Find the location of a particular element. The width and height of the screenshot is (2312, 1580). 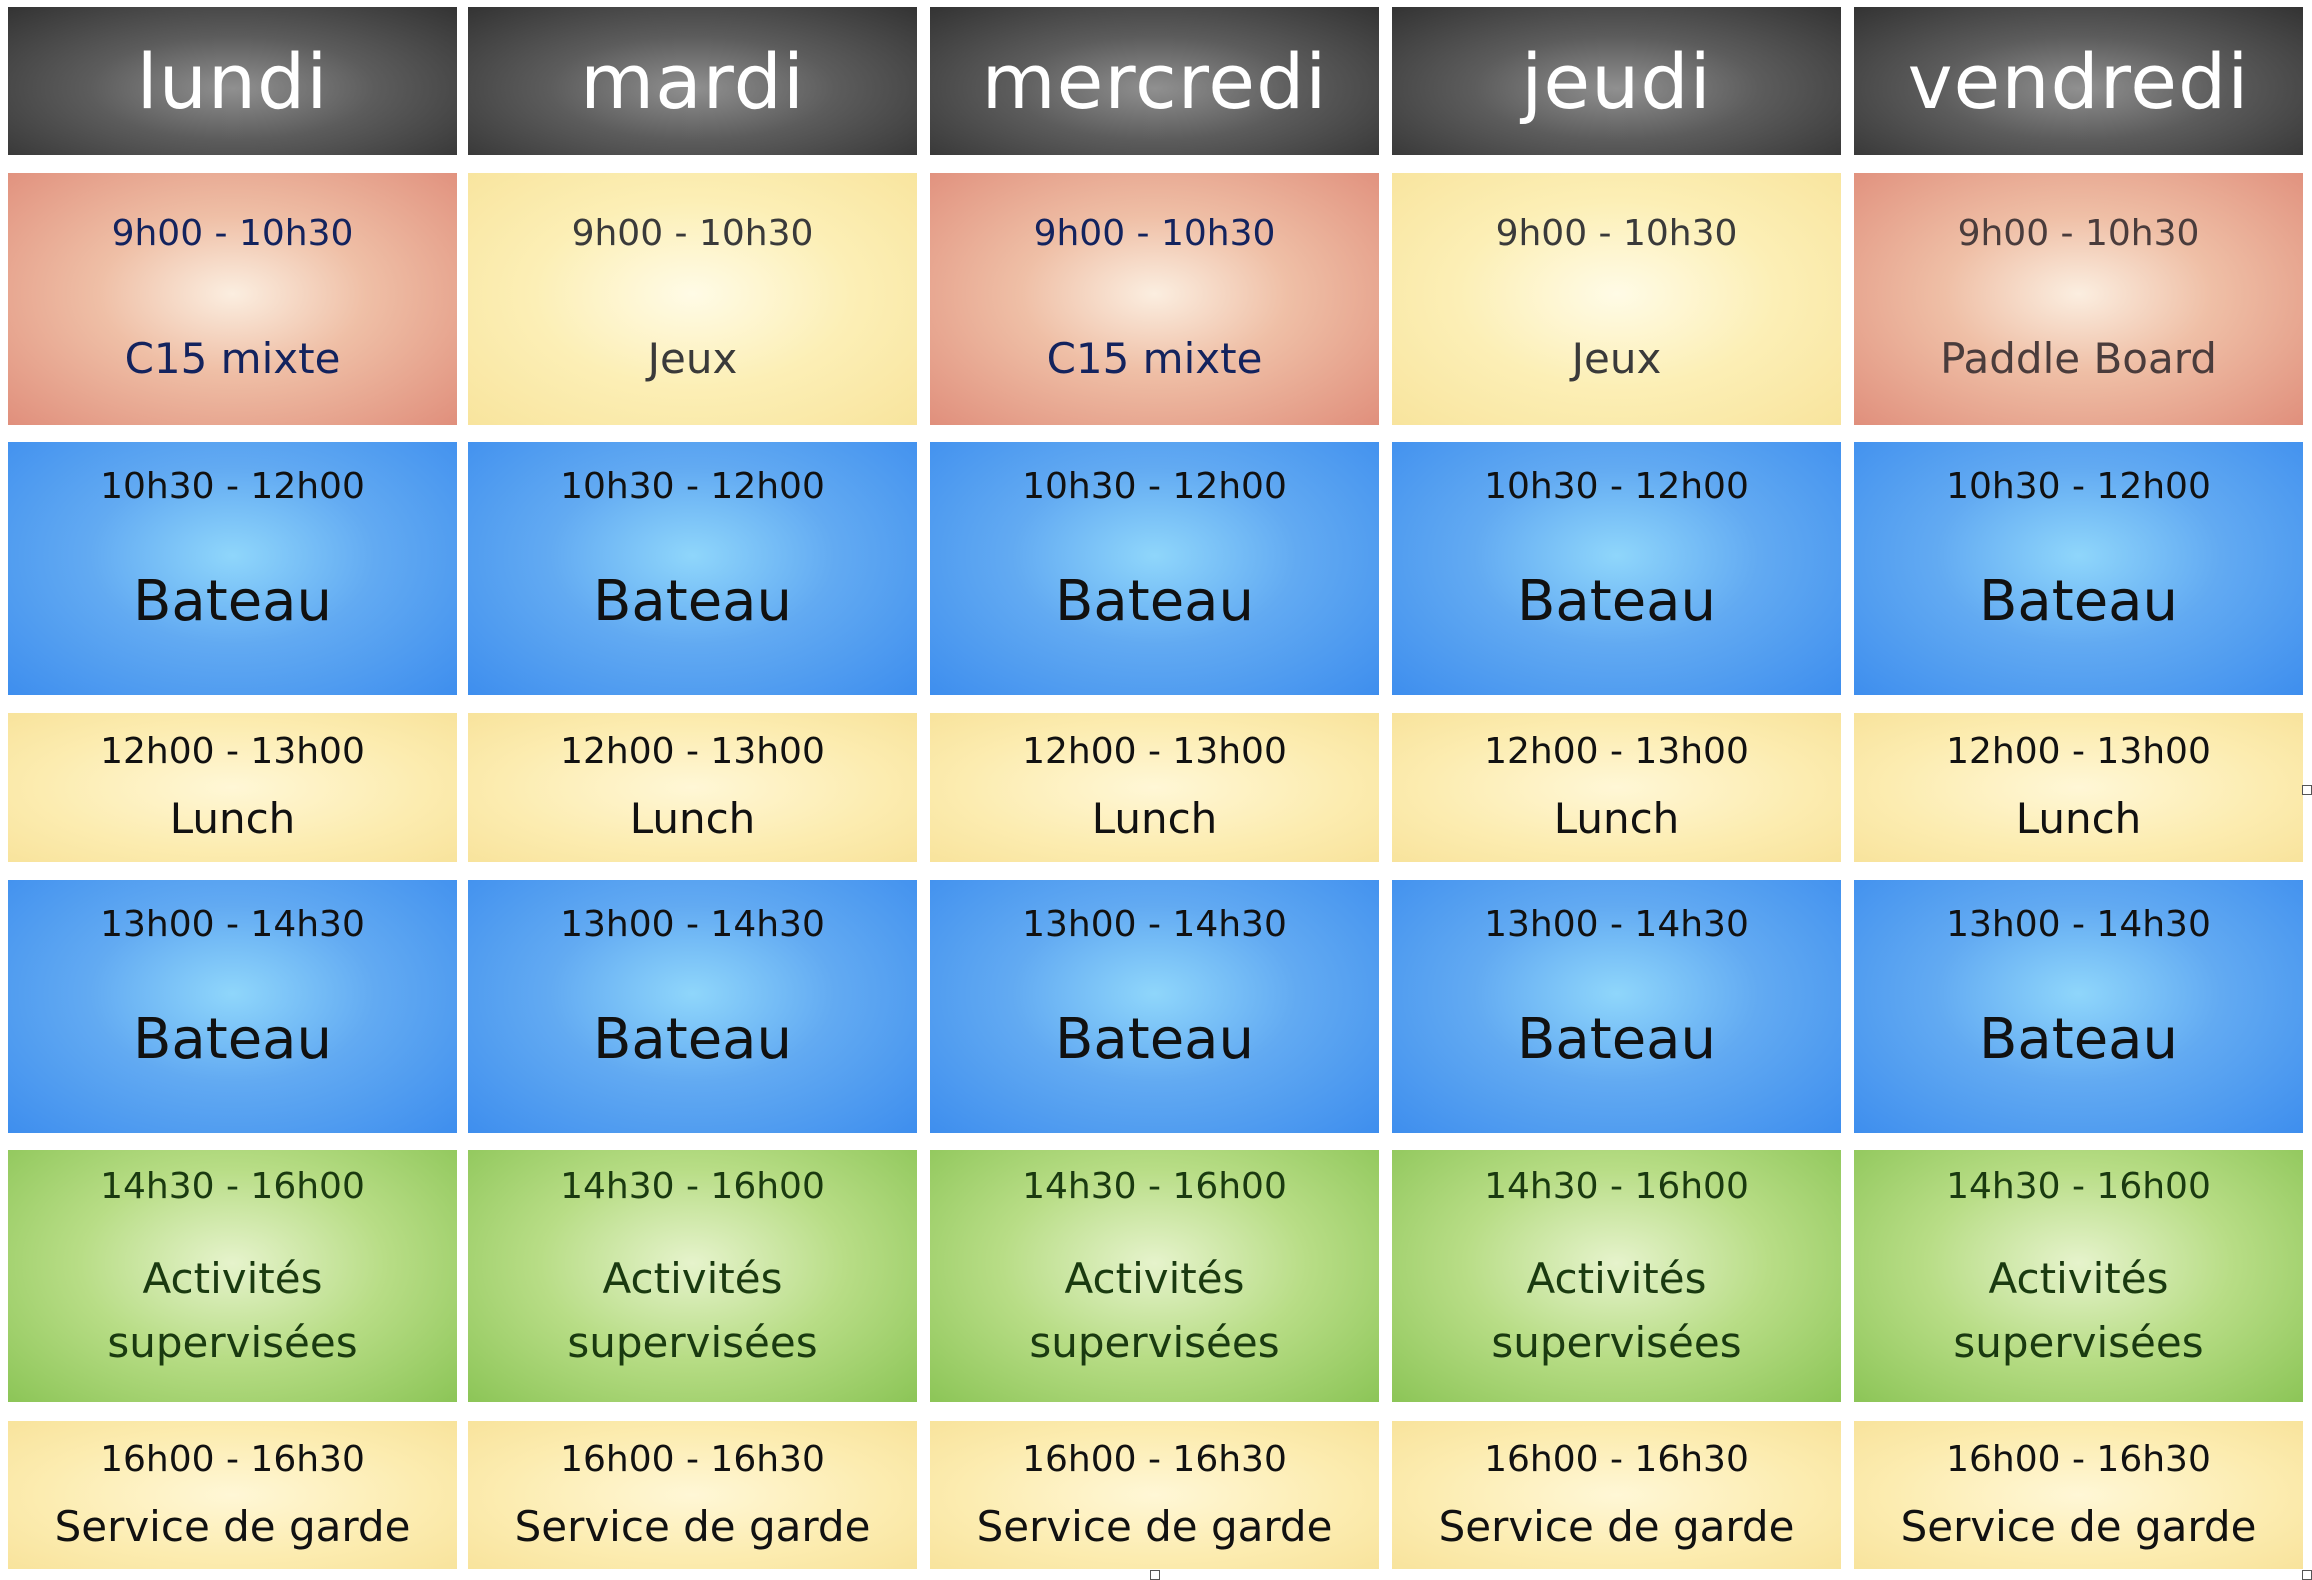

day-header-jeudi: jeudi is located at coordinates (1616, 81).